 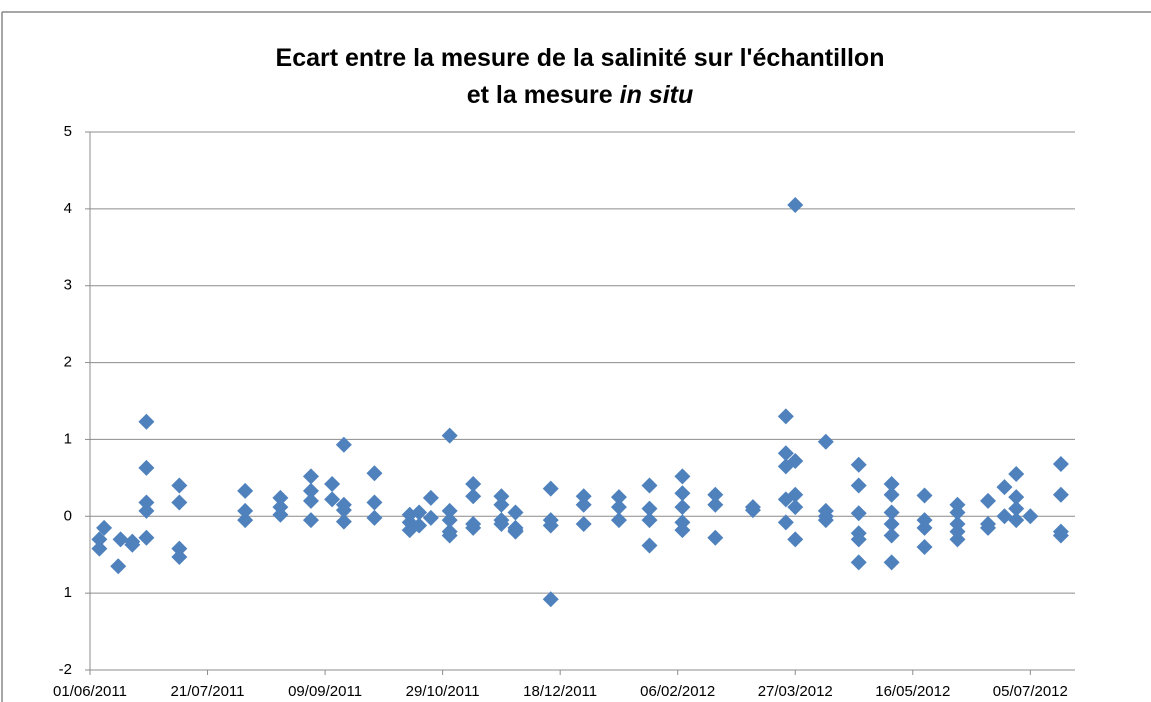 I want to click on x-tick-label: 09/09/2011, so click(x=325, y=691).